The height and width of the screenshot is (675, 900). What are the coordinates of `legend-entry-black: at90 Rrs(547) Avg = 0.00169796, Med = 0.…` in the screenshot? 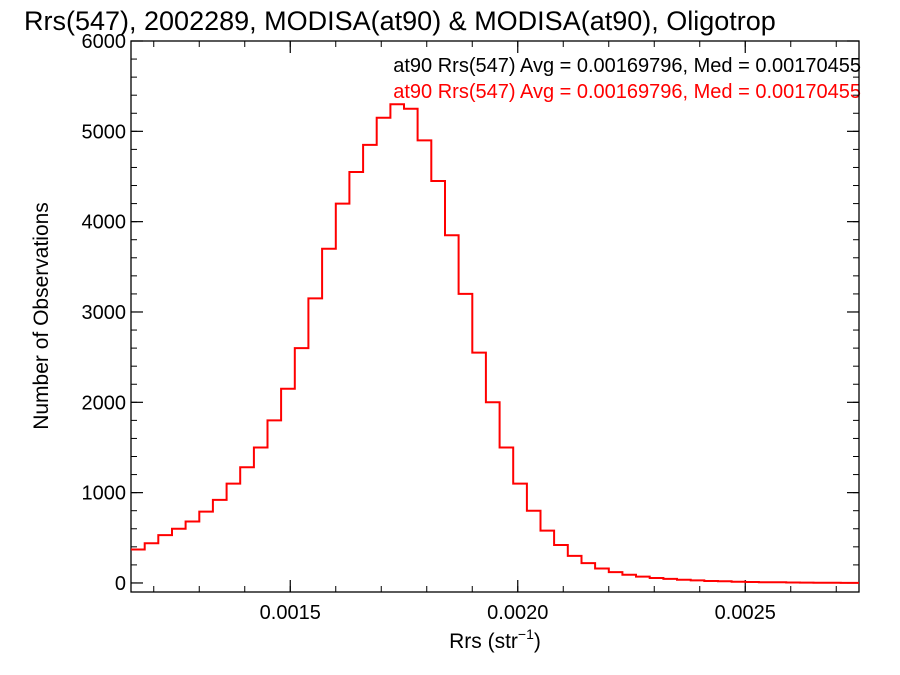 It's located at (627, 66).